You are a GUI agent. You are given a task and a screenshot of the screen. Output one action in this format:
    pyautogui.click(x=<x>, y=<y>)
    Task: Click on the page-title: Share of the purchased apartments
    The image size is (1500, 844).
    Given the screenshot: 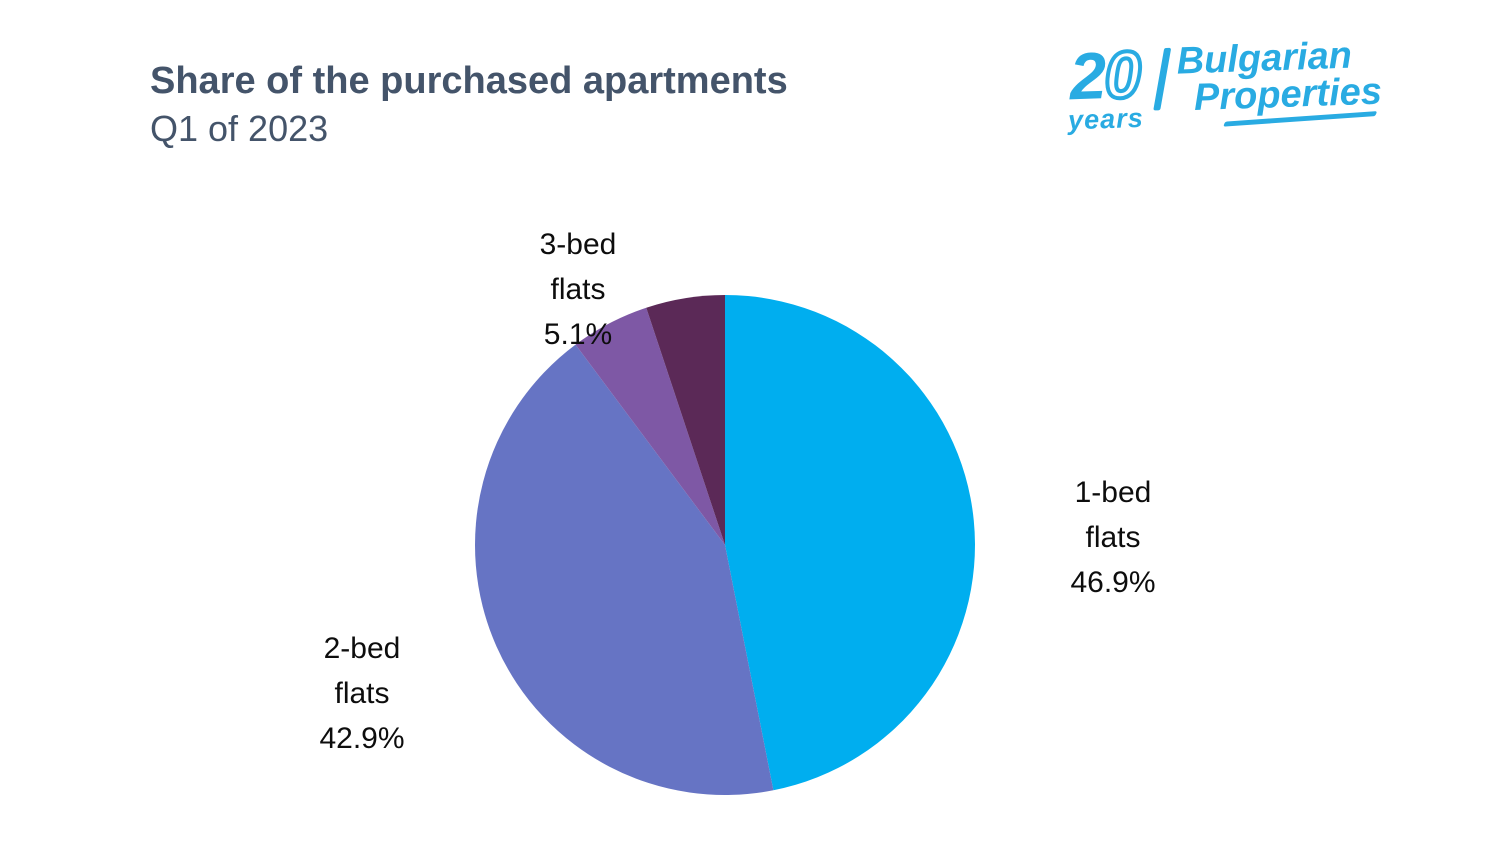 What is the action you would take?
    pyautogui.click(x=469, y=81)
    